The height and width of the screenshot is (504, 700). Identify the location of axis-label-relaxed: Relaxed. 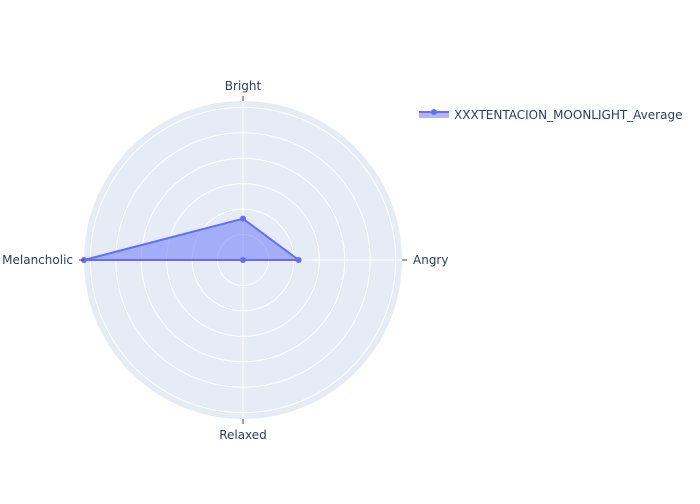
(243, 435).